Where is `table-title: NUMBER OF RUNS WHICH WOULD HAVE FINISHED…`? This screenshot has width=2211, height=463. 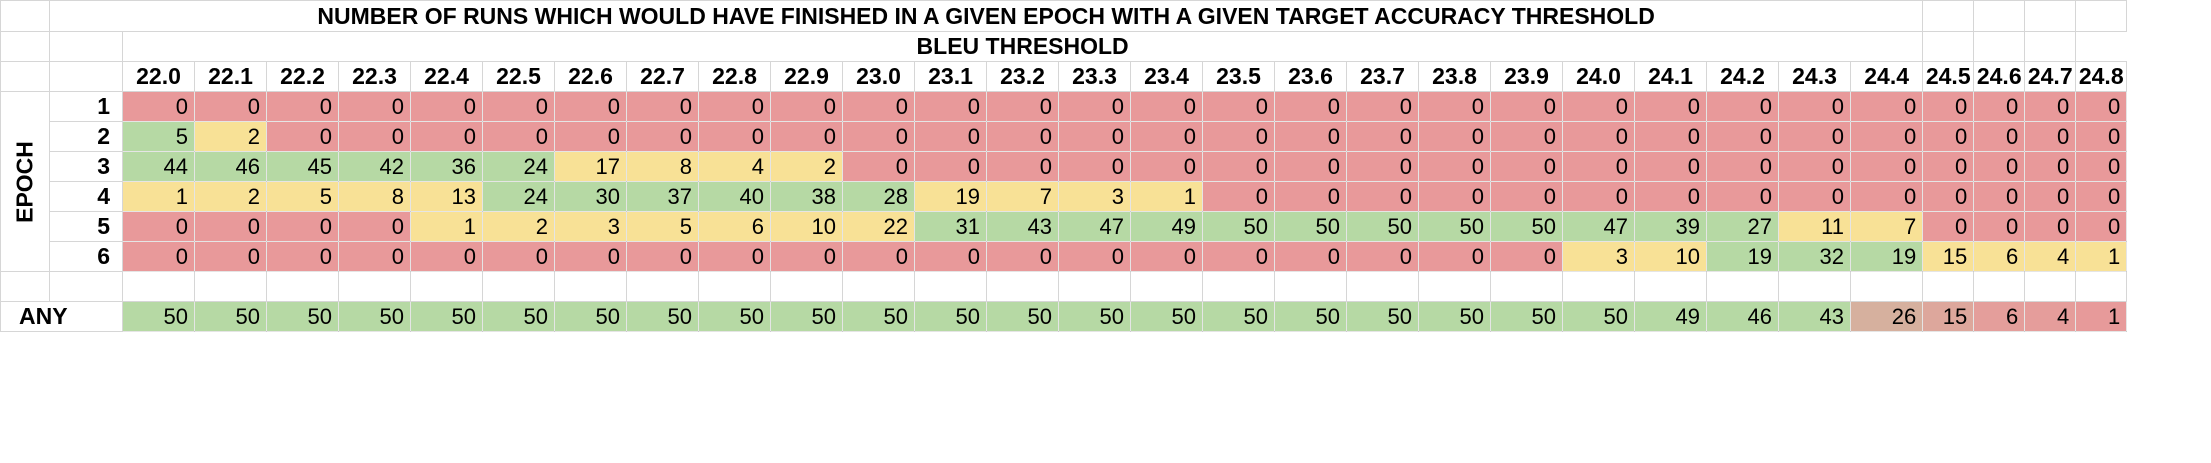 table-title: NUMBER OF RUNS WHICH WOULD HAVE FINISHED… is located at coordinates (986, 16).